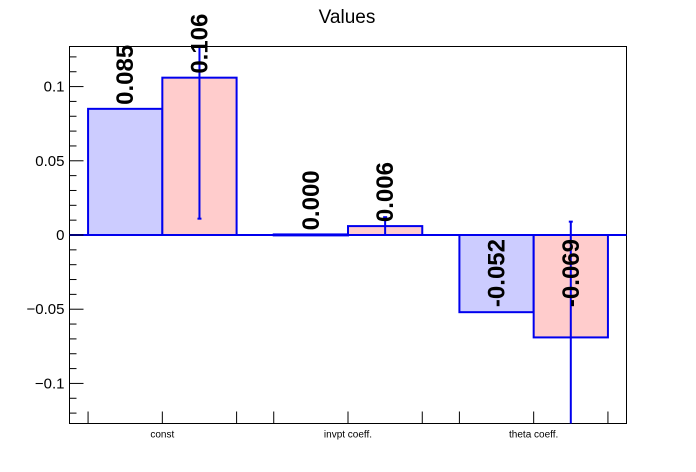 The image size is (696, 472). Describe the element at coordinates (46, 309) in the screenshot. I see `y-tick-label: −0.05` at that location.